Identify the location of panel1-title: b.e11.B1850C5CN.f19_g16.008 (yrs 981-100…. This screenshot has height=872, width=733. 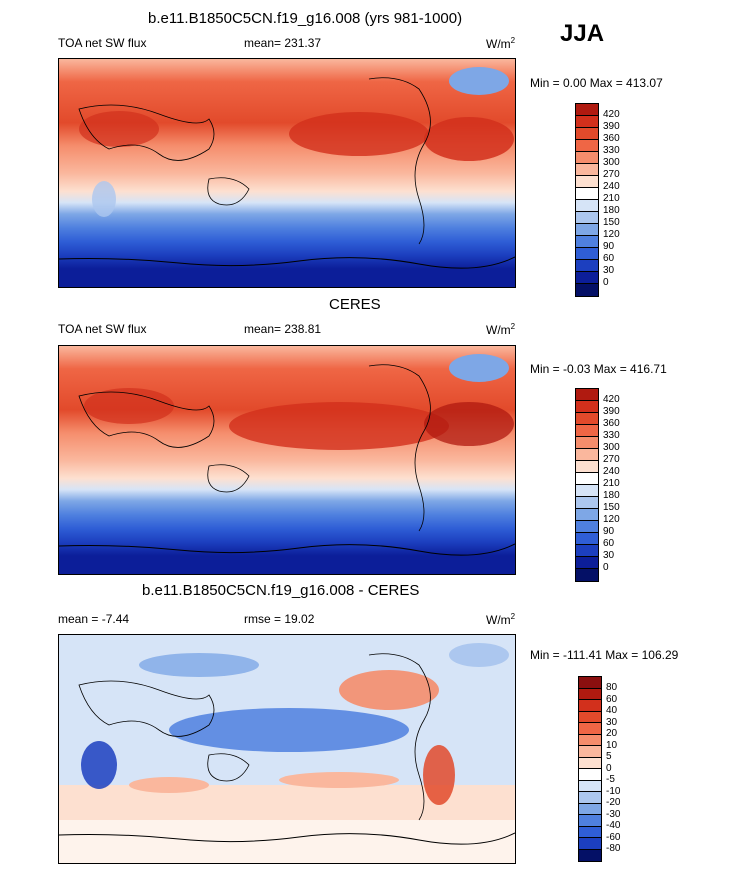
(305, 18).